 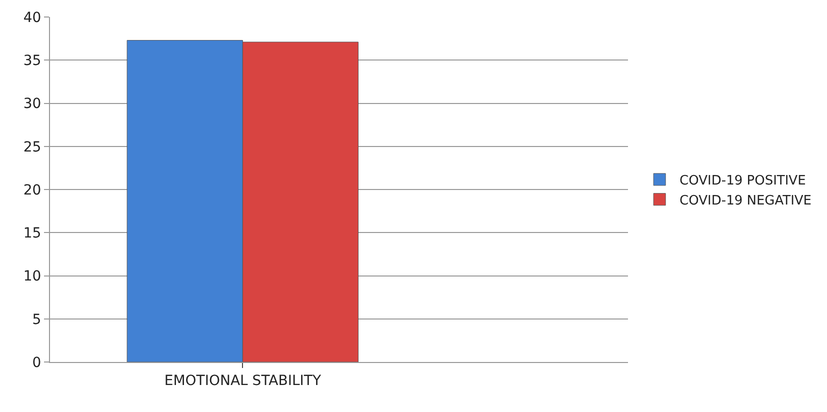 I want to click on y-tick-label: 0, so click(x=37, y=362).